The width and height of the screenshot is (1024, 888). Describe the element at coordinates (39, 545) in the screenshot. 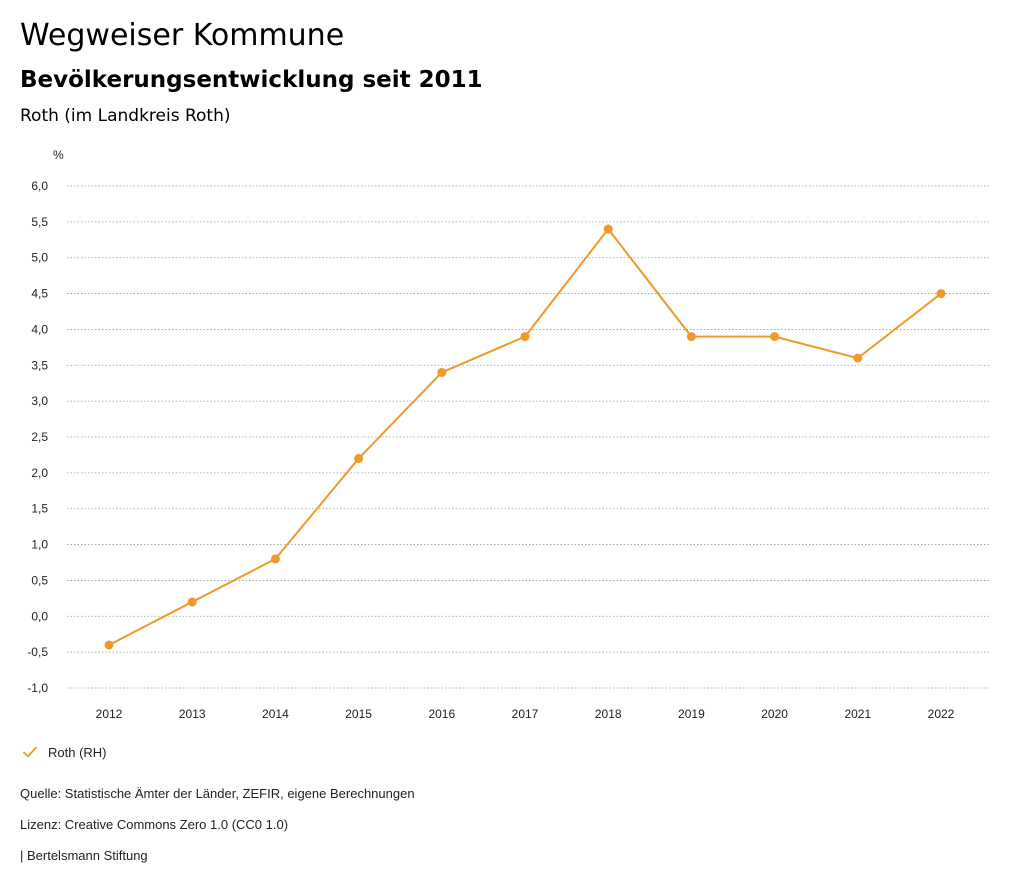

I see `y-tick-label: 1,0` at that location.